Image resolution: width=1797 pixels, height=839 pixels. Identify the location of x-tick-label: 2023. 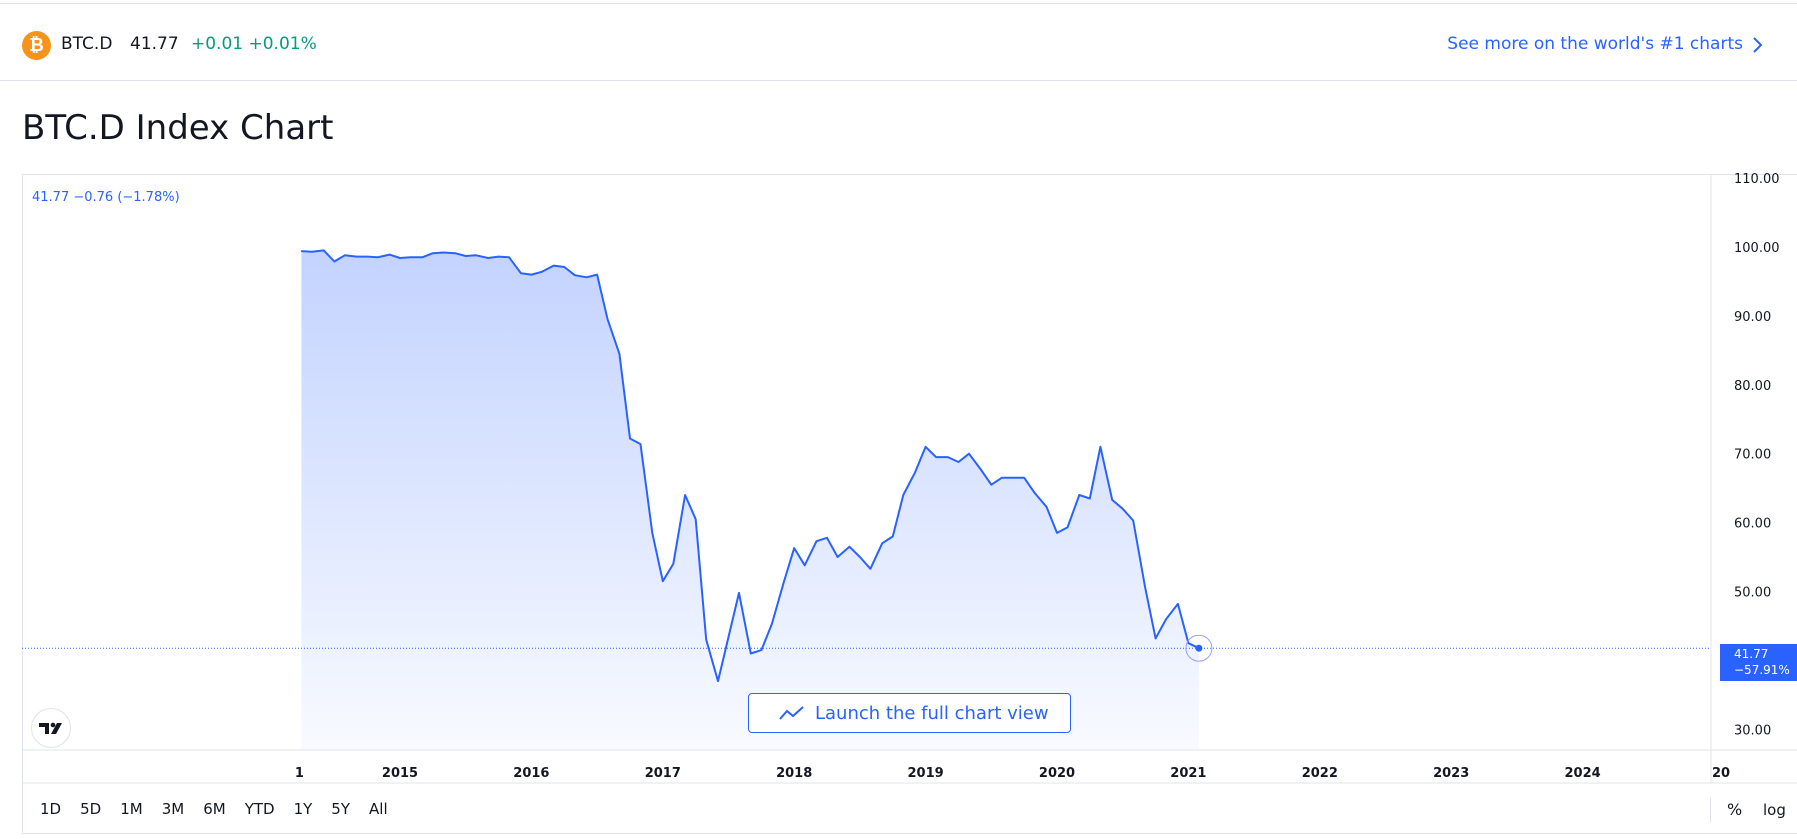
(1451, 773).